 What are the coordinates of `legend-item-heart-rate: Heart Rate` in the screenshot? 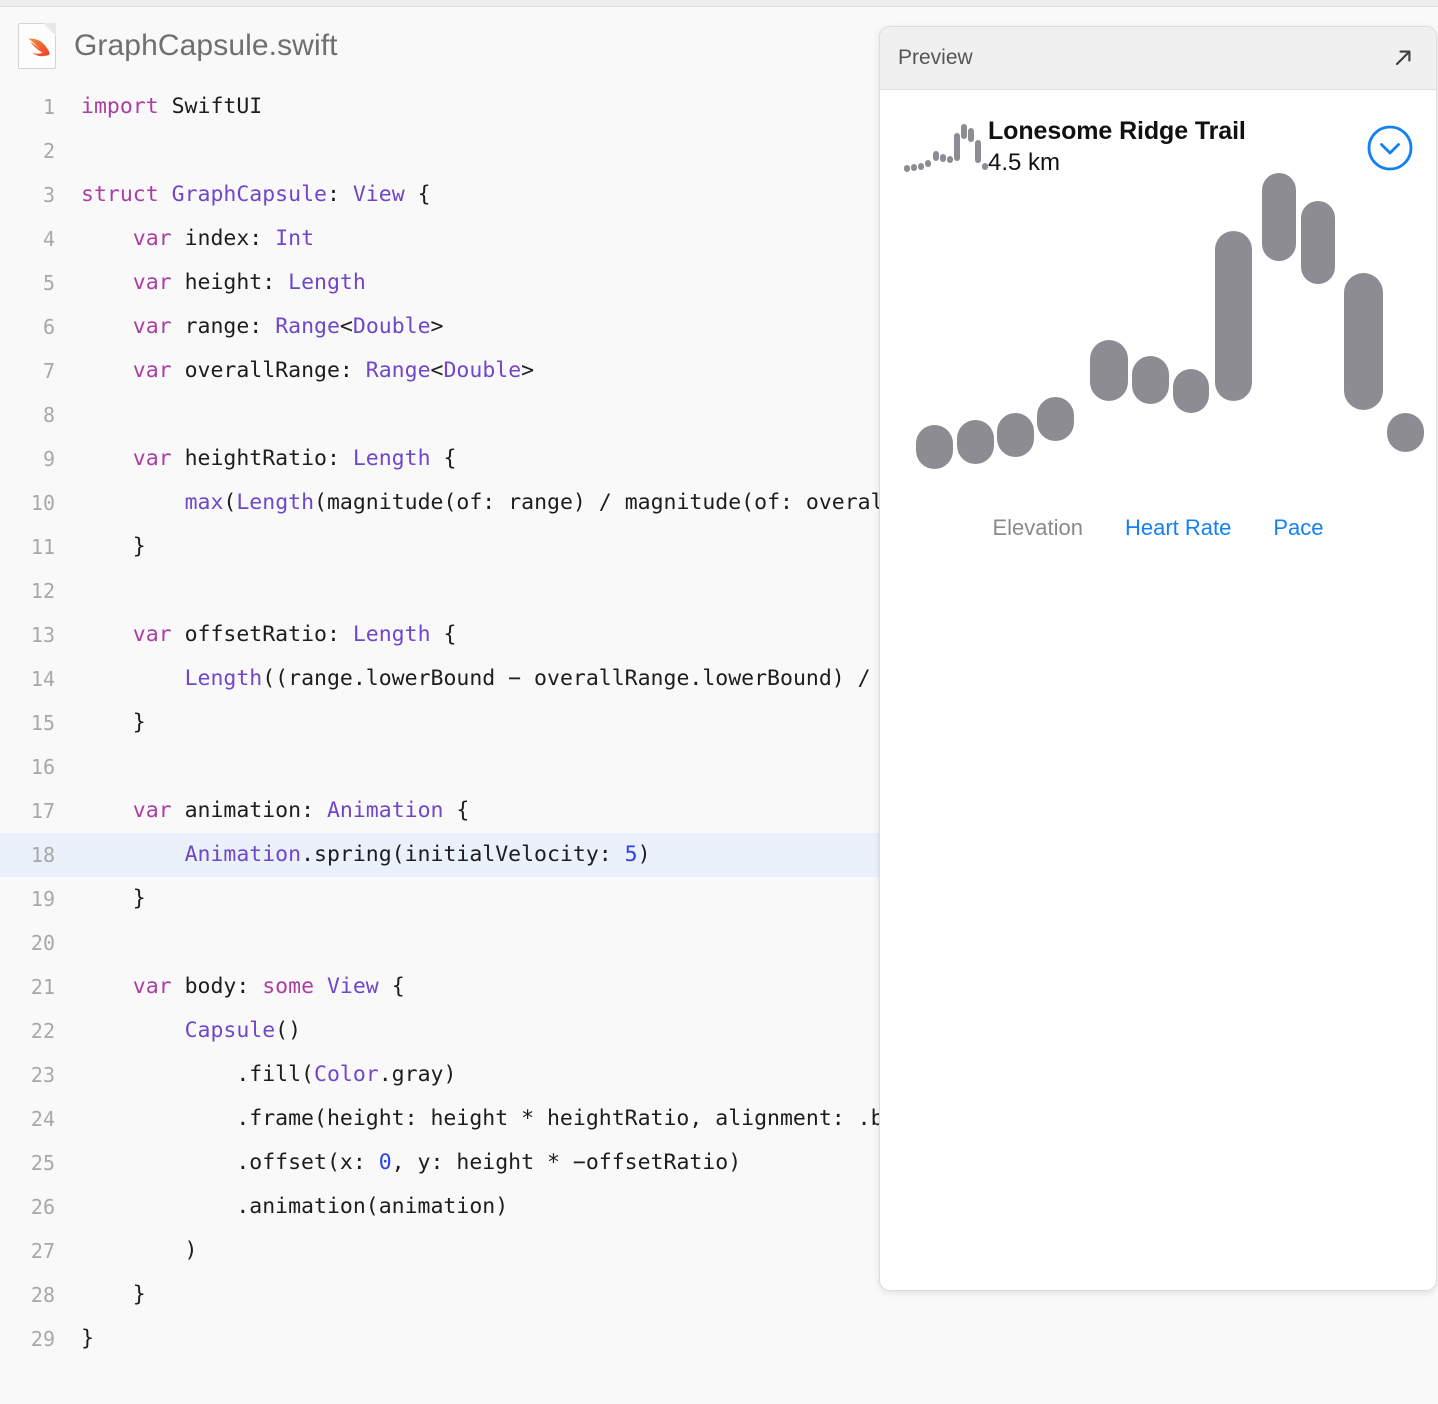 It's located at (1178, 527).